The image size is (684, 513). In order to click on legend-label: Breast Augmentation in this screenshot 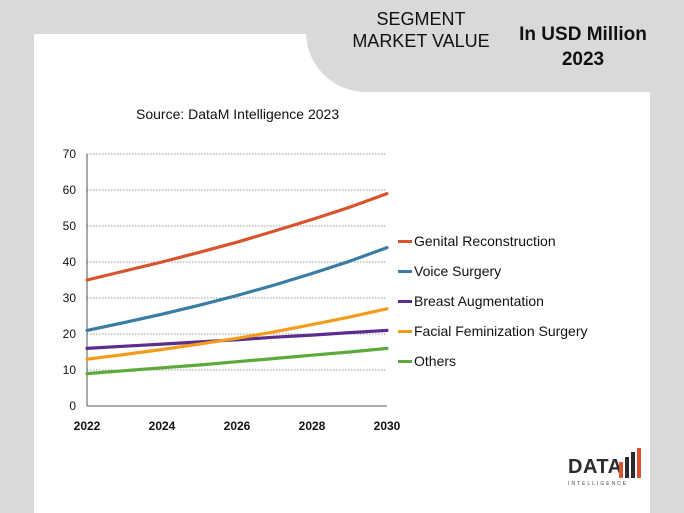, I will do `click(479, 301)`.